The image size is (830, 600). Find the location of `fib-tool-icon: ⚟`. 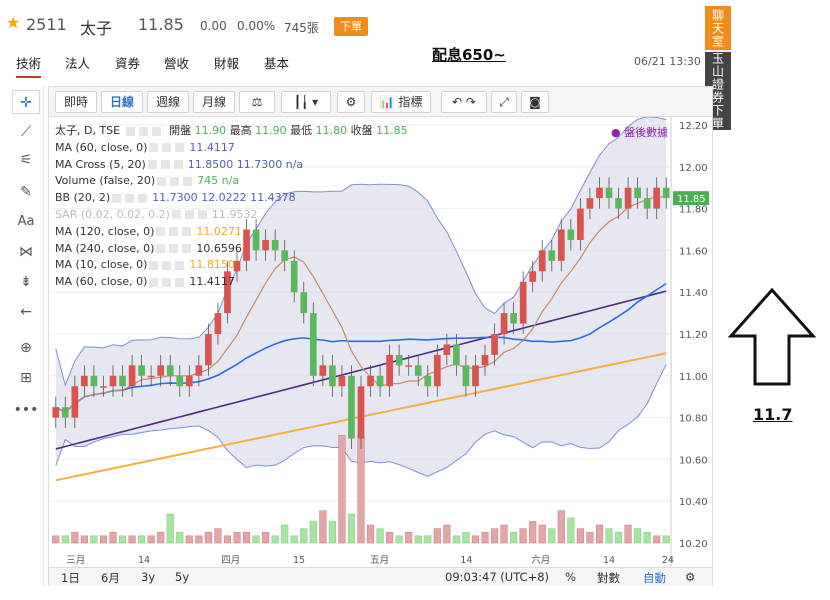

fib-tool-icon: ⚟ is located at coordinates (26, 160).